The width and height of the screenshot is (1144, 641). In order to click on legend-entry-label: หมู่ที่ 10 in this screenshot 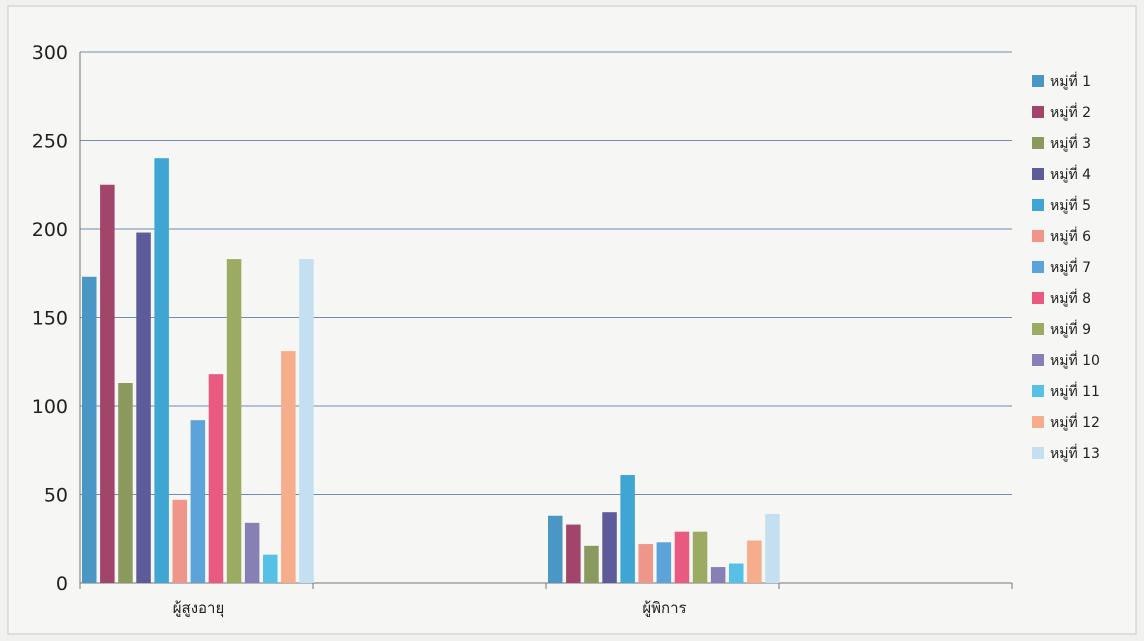, I will do `click(1075, 360)`.